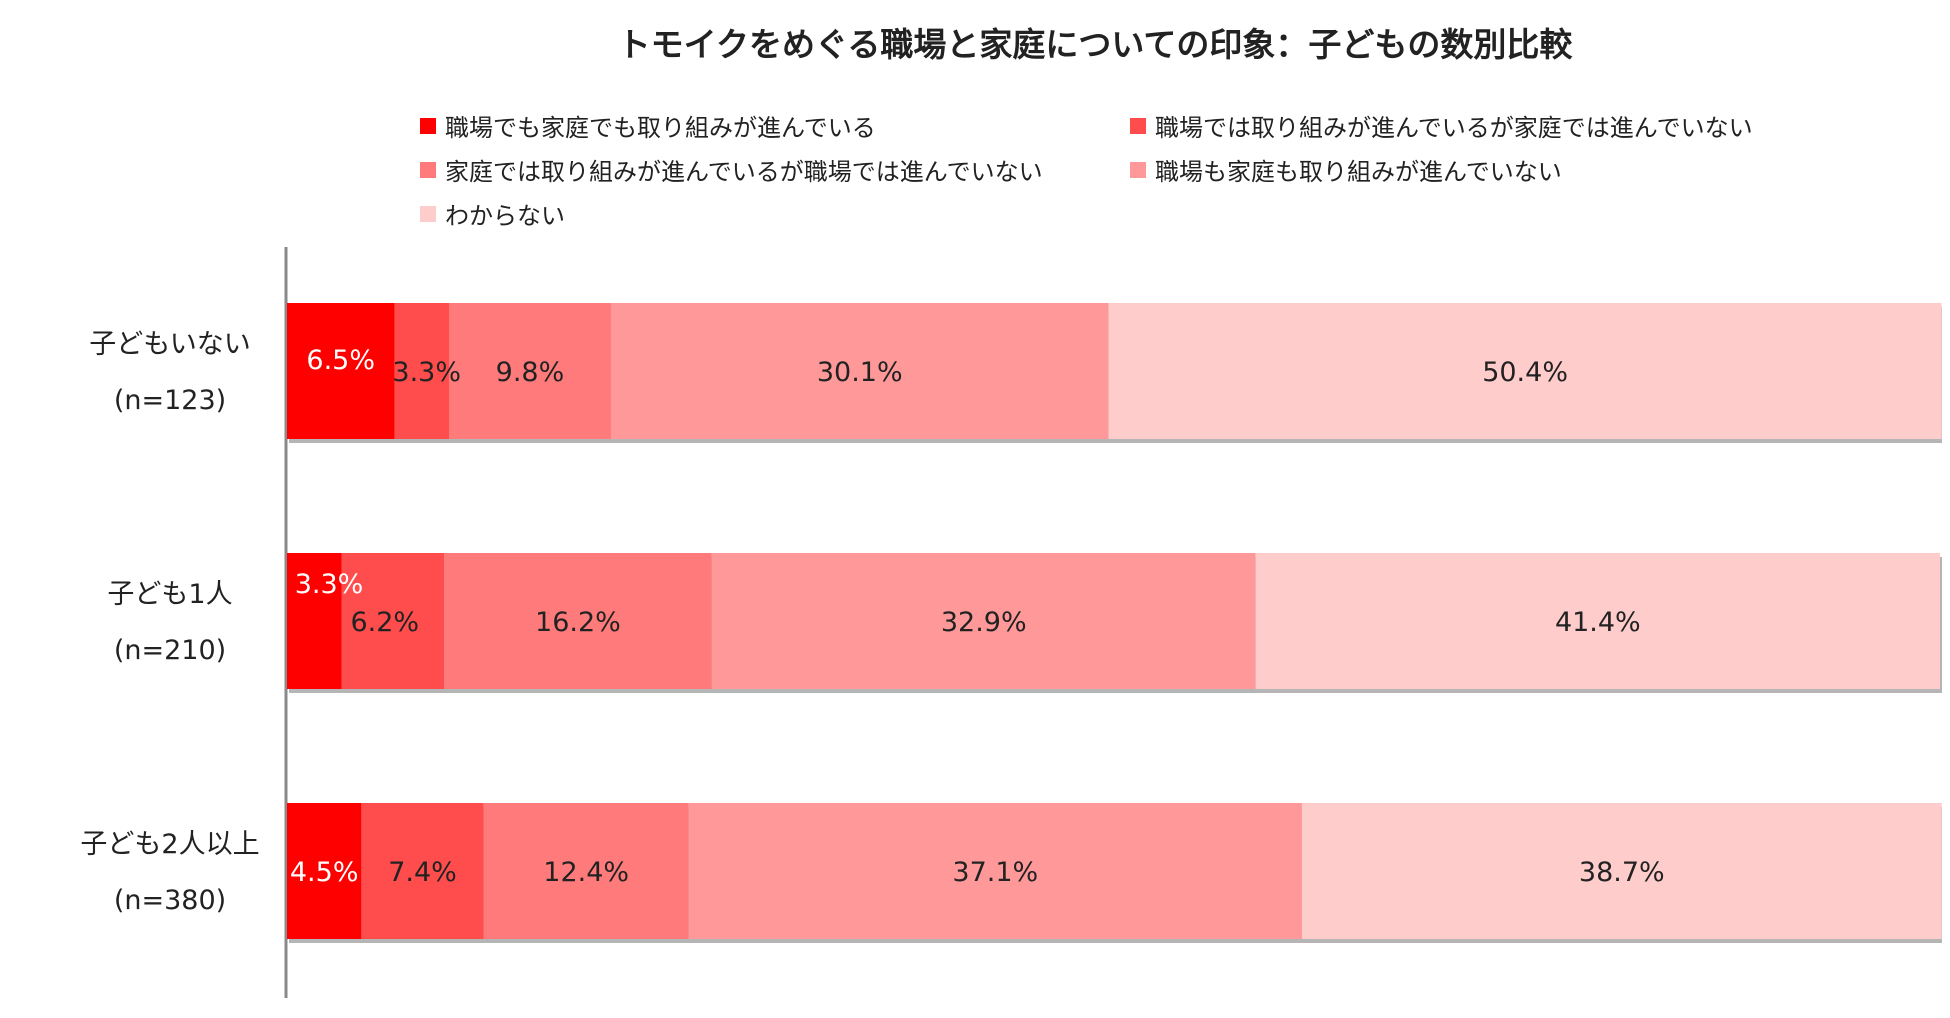 This screenshot has height=1018, width=1950. Describe the element at coordinates (384, 622) in the screenshot. I see `data-label: 6.2%` at that location.